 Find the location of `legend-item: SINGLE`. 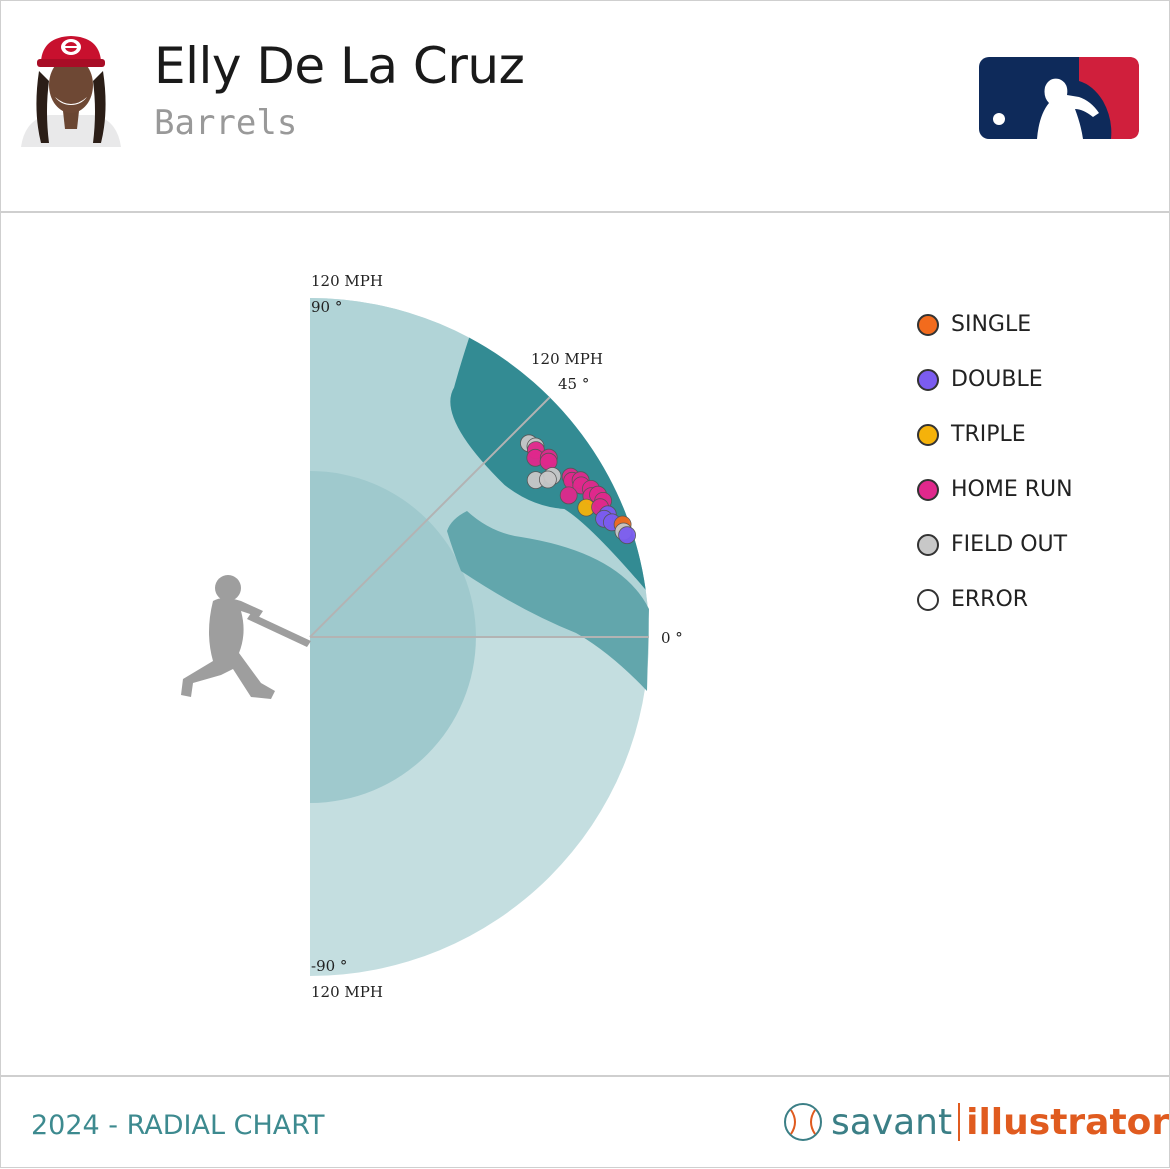

legend-item: SINGLE is located at coordinates (995, 324).